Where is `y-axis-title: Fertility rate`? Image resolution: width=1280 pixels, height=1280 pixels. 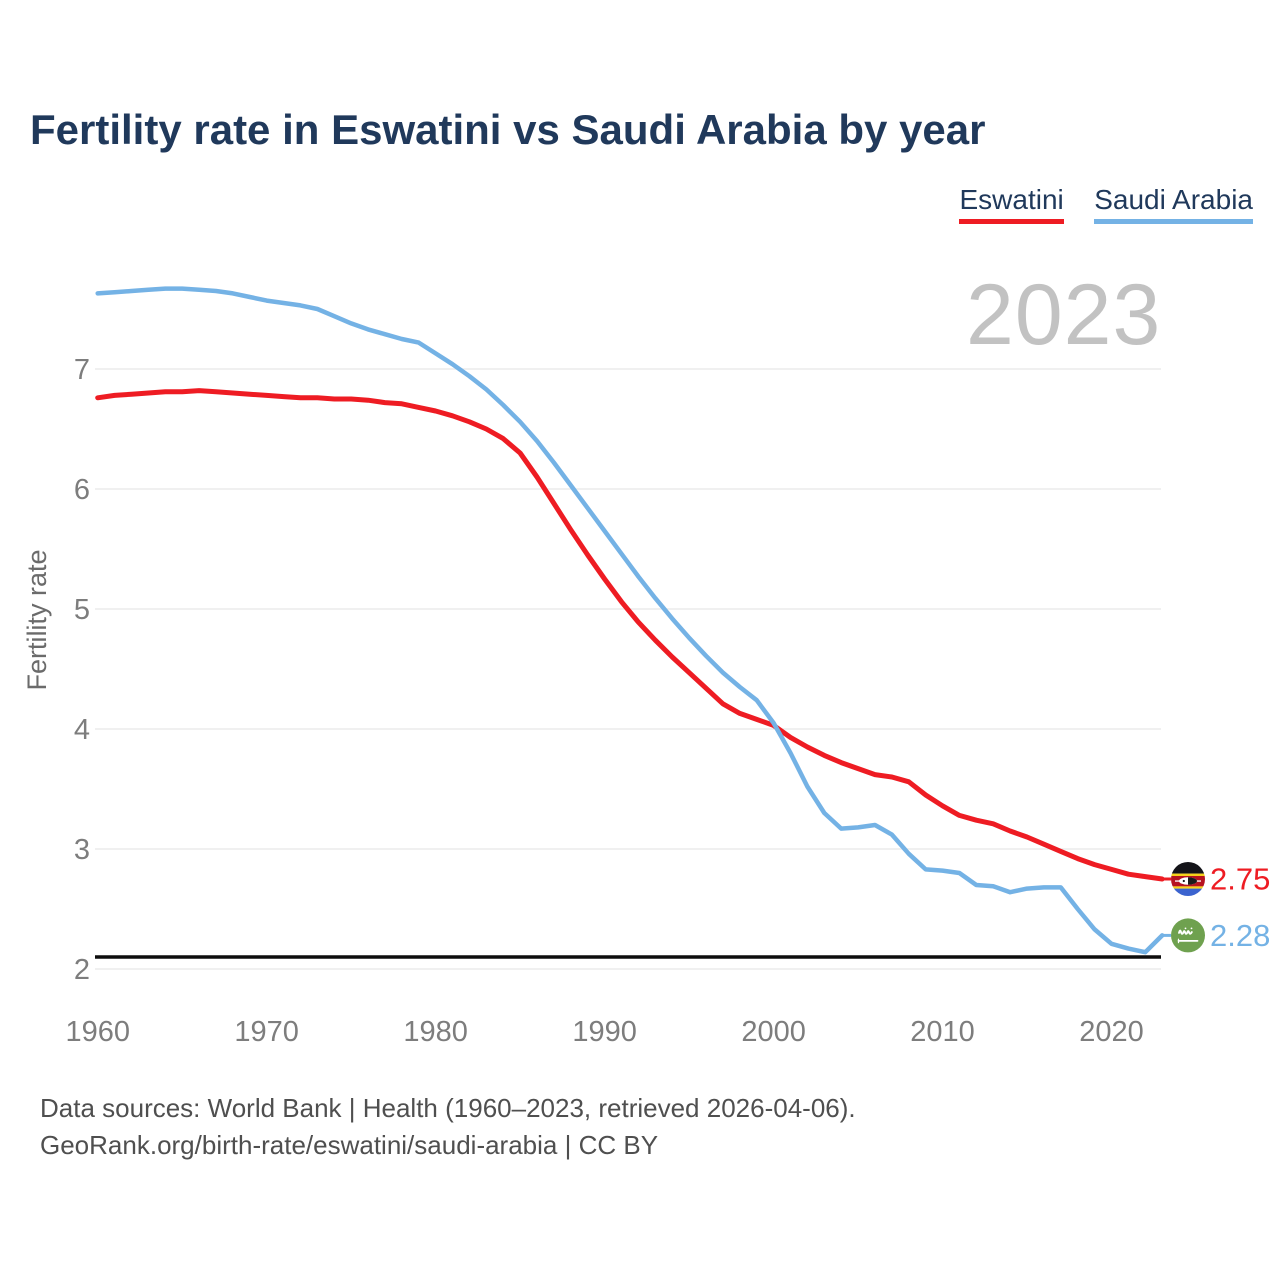
y-axis-title: Fertility rate is located at coordinates (37, 619).